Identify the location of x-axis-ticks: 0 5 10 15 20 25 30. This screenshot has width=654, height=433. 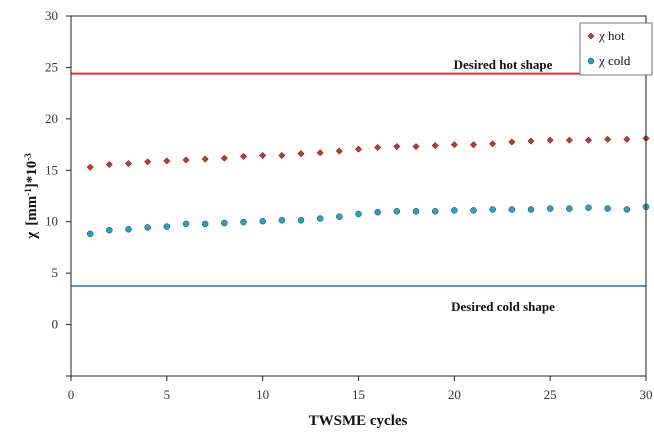
(360, 389).